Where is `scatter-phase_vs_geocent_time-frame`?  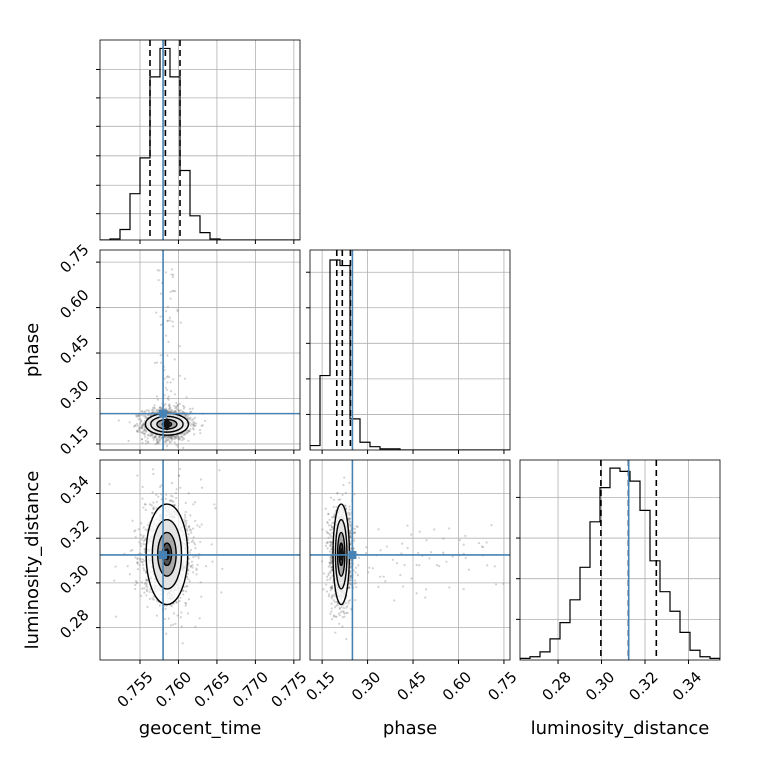 scatter-phase_vs_geocent_time-frame is located at coordinates (200, 350).